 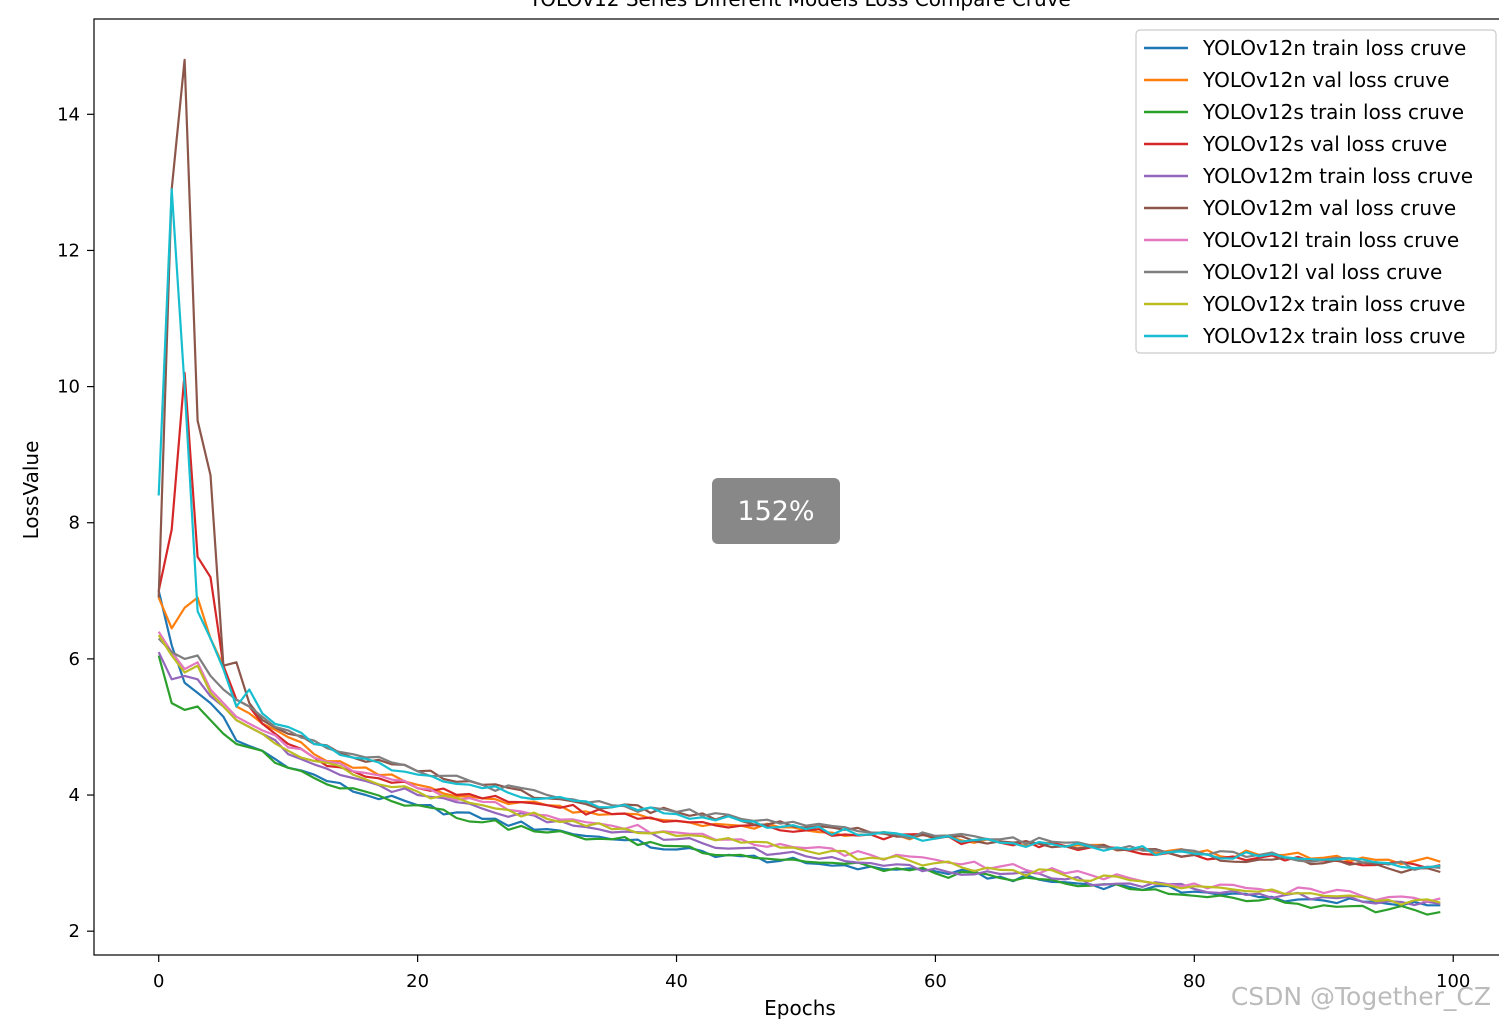 What do you see at coordinates (1322, 272) in the screenshot?
I see `legend-label: YOLOv12l val loss cruve` at bounding box center [1322, 272].